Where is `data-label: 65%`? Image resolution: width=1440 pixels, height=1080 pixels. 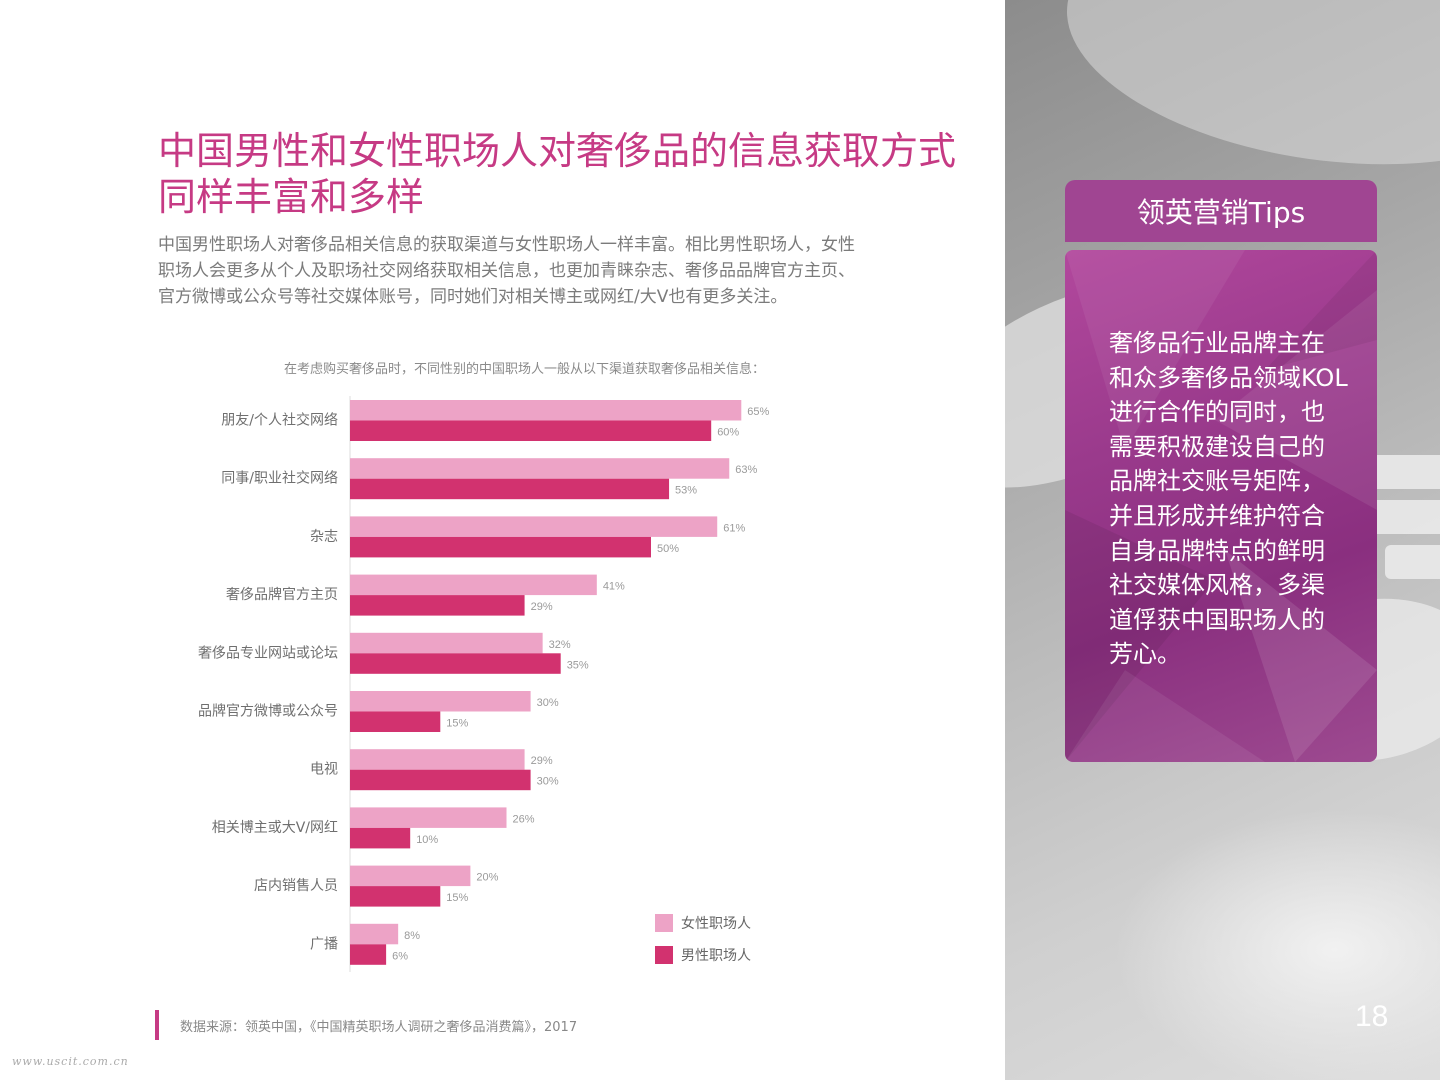
data-label: 65% is located at coordinates (758, 412).